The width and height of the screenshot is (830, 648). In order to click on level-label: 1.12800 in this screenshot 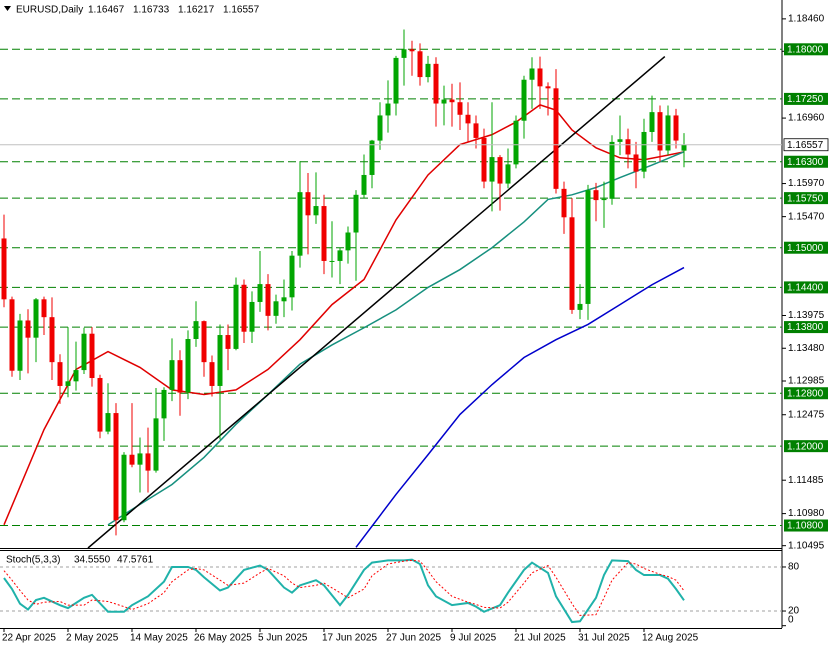, I will do `click(805, 393)`.